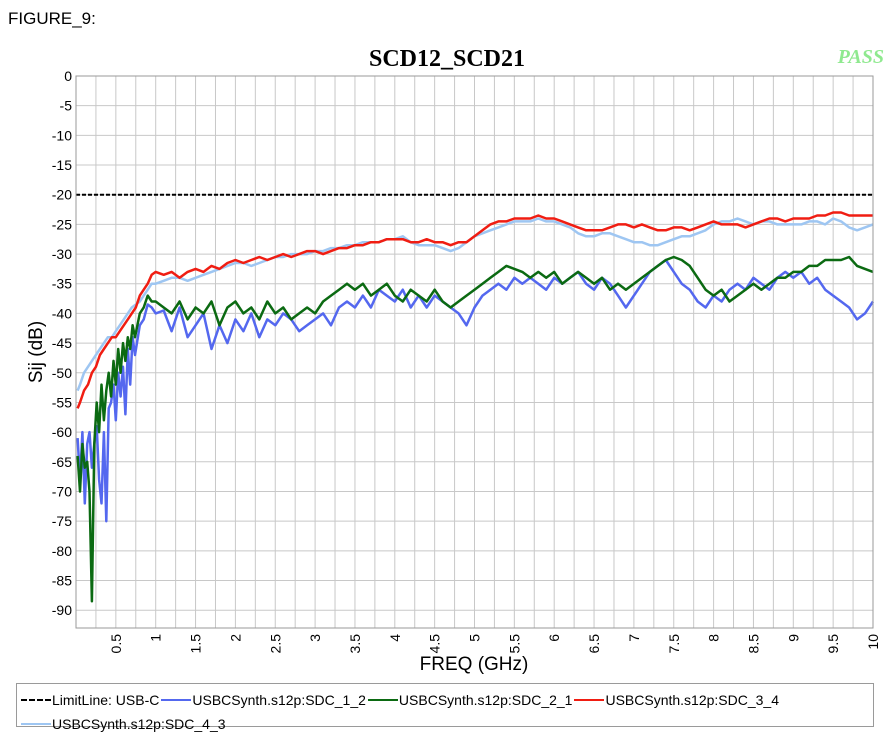  Describe the element at coordinates (68, 76) in the screenshot. I see `y-tick-label: 0` at that location.